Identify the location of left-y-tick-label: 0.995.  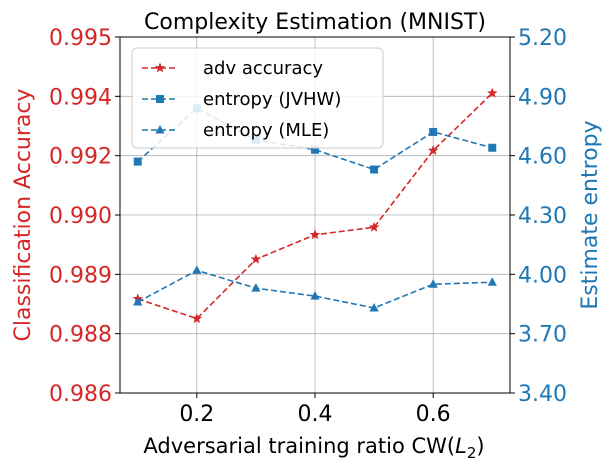
(80, 38).